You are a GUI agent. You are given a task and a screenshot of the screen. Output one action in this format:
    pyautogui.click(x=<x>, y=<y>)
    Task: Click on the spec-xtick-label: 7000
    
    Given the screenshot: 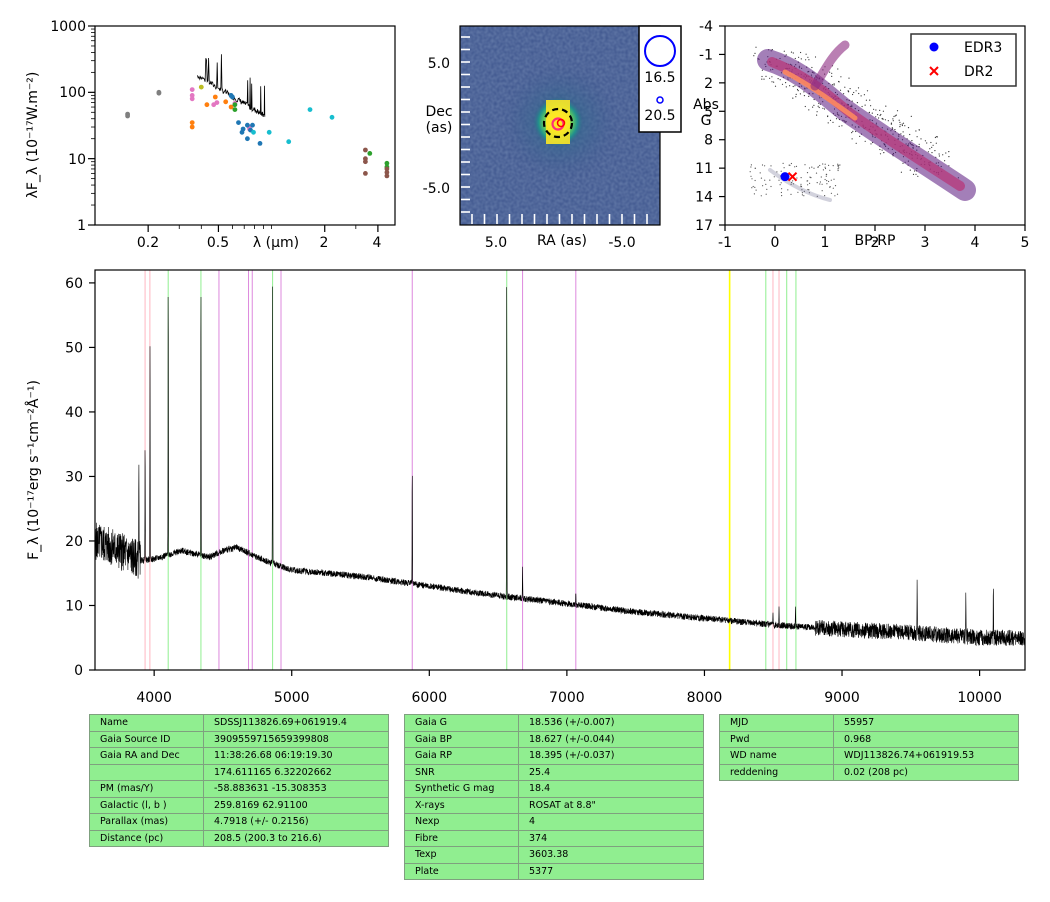 What is the action you would take?
    pyautogui.click(x=567, y=698)
    